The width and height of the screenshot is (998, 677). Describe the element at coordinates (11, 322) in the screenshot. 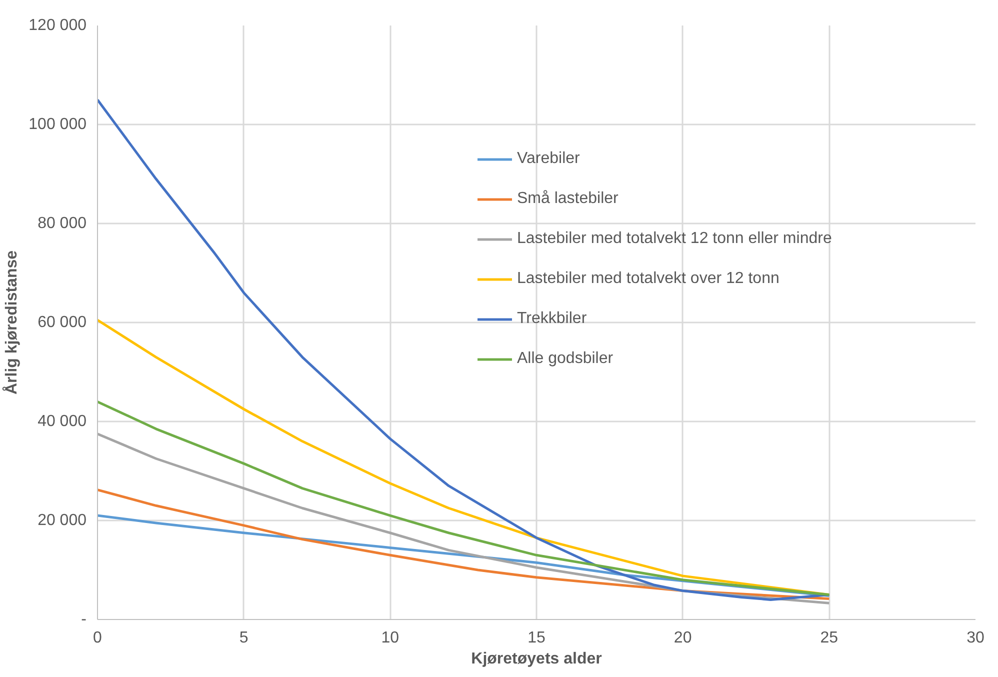

I see `y-axis-title: Årlig kjøredistanse` at that location.